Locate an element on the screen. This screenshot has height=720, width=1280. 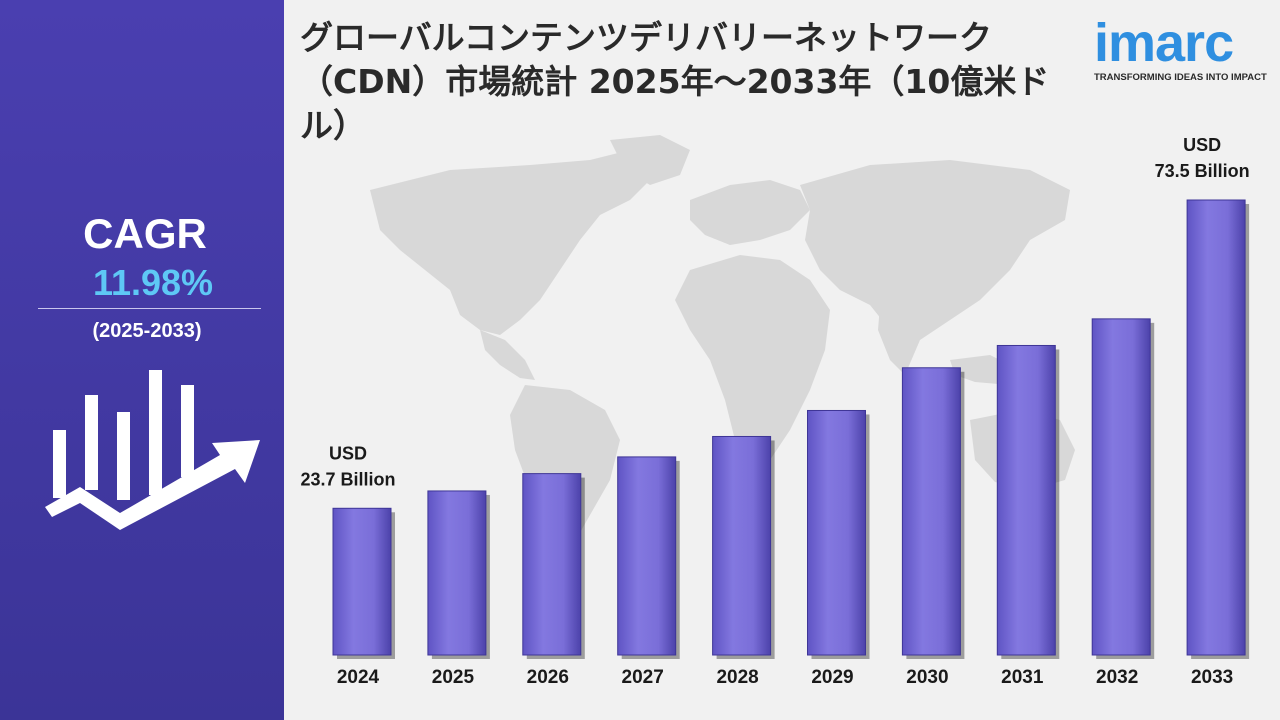
x-tick-label-2028: 2028 is located at coordinates (737, 677).